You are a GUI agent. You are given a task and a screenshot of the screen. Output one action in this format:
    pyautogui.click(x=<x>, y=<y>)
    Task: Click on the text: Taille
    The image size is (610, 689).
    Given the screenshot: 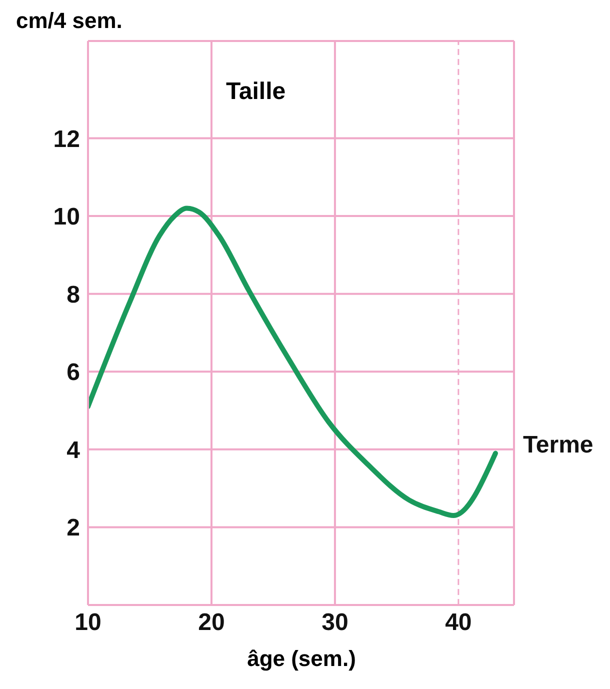 What is the action you would take?
    pyautogui.click(x=256, y=92)
    